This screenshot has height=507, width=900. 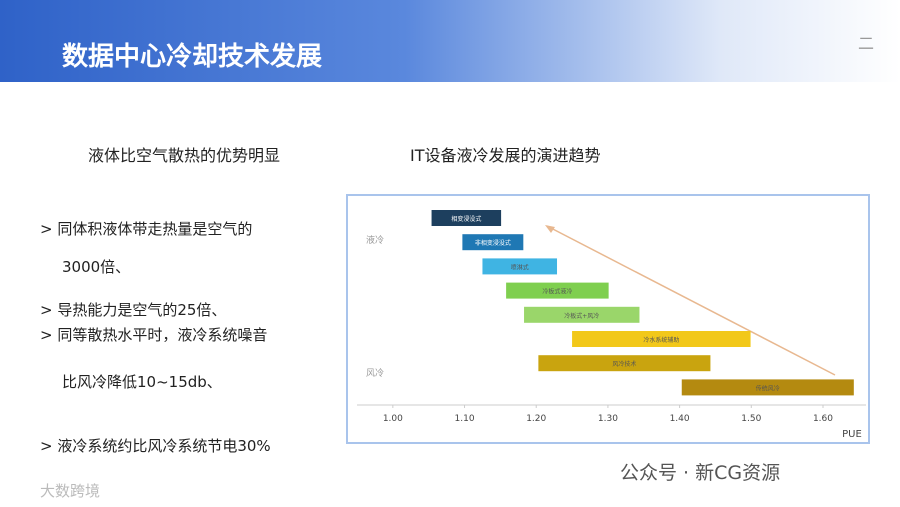 What do you see at coordinates (375, 373) in the screenshot?
I see `row-label: 风冷` at bounding box center [375, 373].